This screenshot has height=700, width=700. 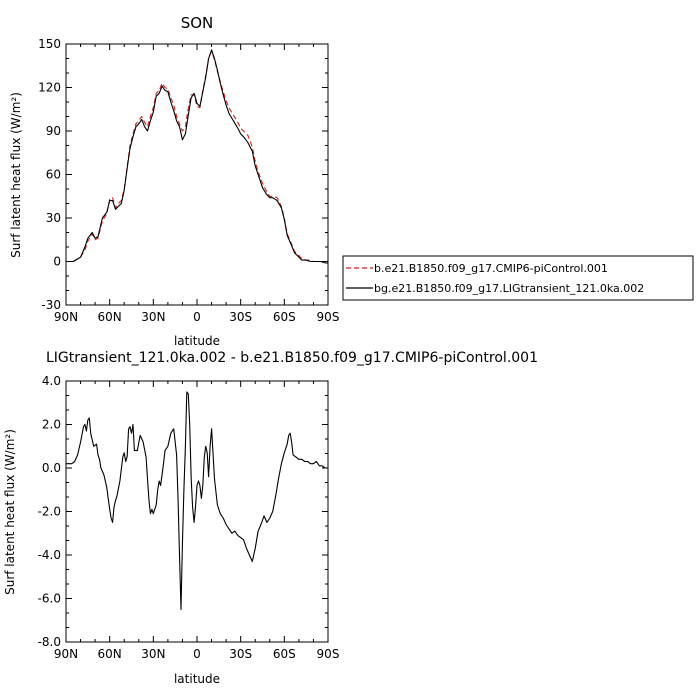 What do you see at coordinates (53, 131) in the screenshot?
I see `top-chart-ytick-label: 90` at bounding box center [53, 131].